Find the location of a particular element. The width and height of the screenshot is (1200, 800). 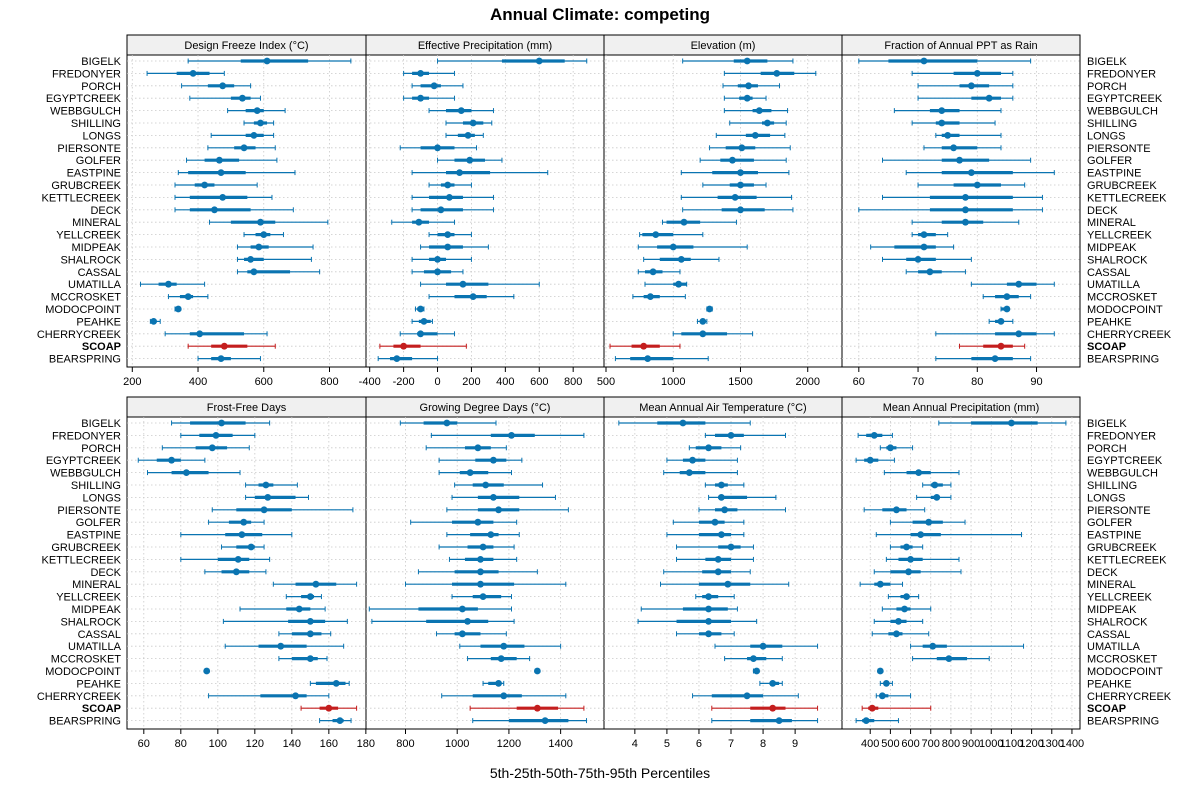

site-label-right: CHERRYCREEK is located at coordinates (1129, 697).